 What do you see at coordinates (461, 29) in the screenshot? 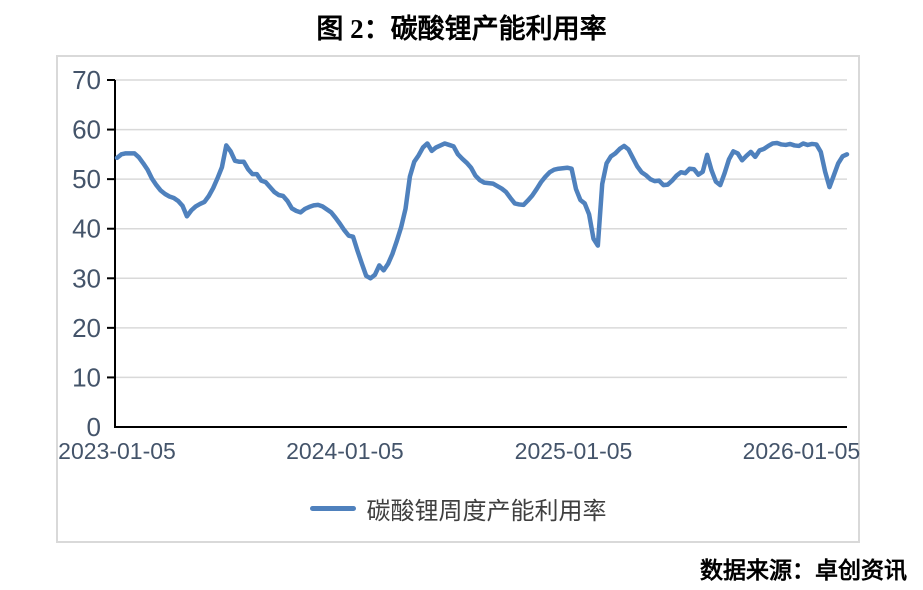
I see `page-title: 图 2：碳酸锂产能利用率` at bounding box center [461, 29].